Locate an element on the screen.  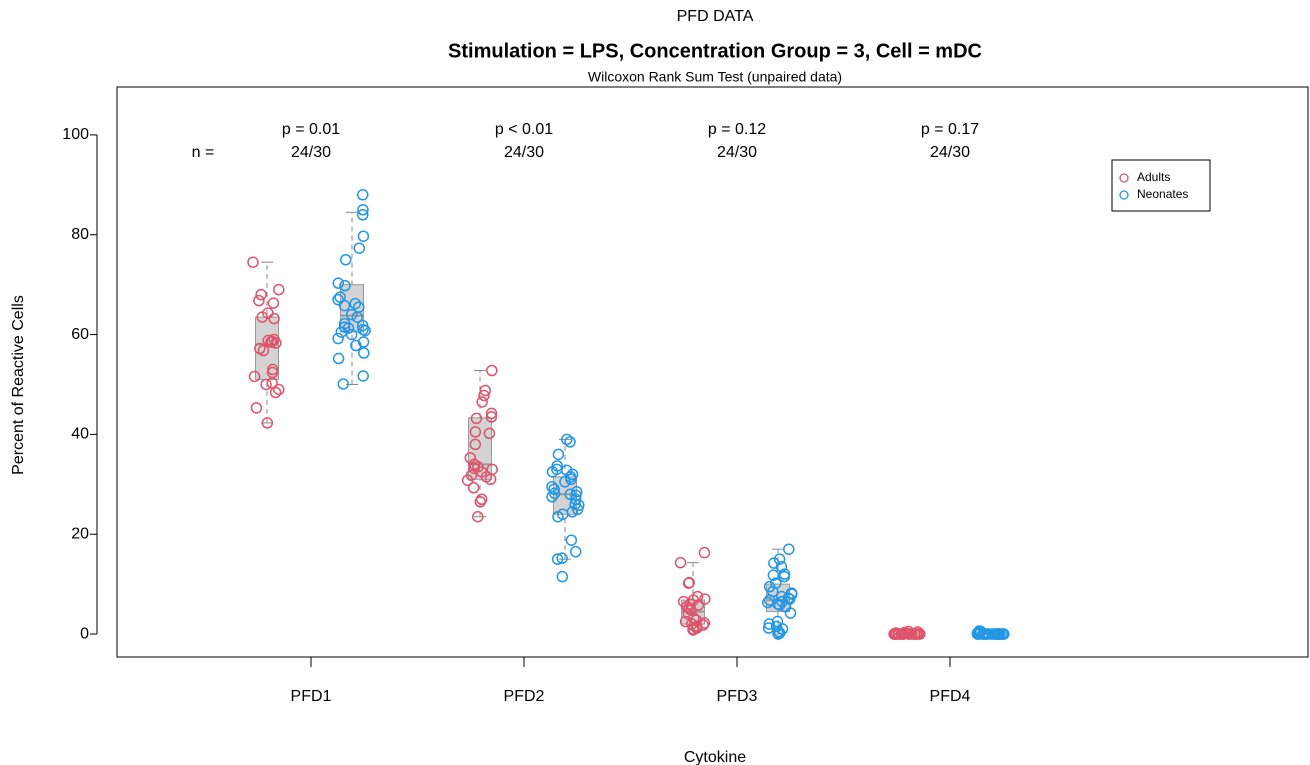
y-tick-label: 40 is located at coordinates (80, 434).